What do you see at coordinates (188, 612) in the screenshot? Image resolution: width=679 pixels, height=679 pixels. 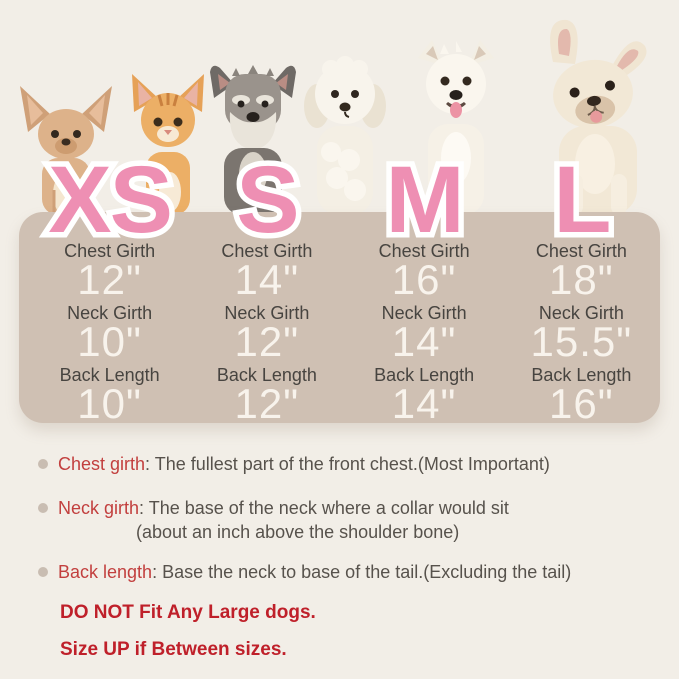 I see `warning-no-large-dogs: DO NOT Fit Any Large dogs.` at bounding box center [188, 612].